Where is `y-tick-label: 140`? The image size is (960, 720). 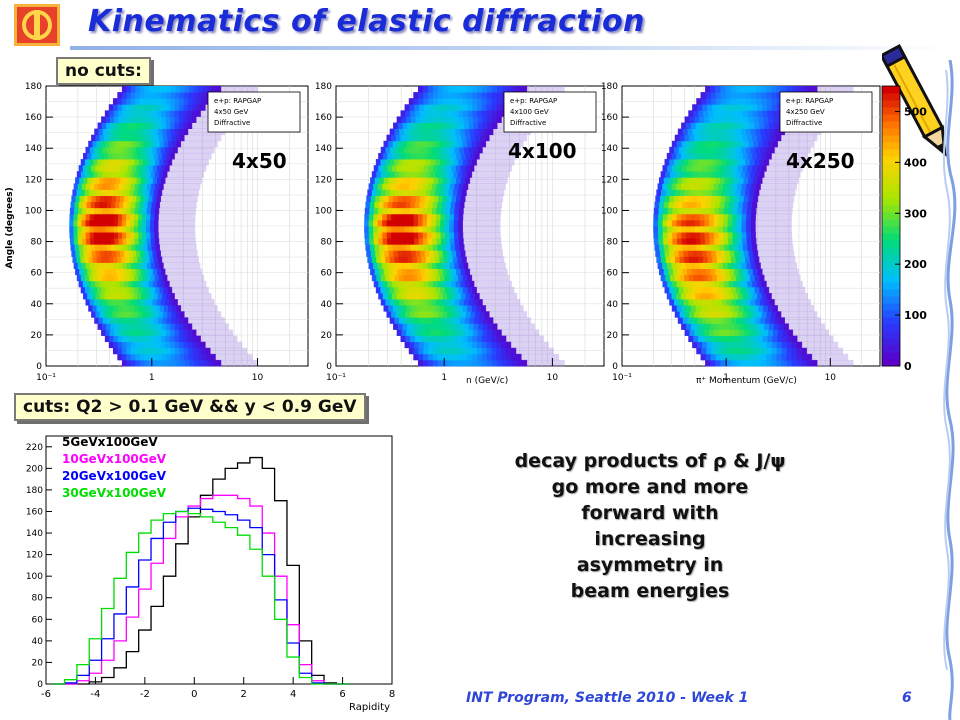
y-tick-label: 140 is located at coordinates (609, 149).